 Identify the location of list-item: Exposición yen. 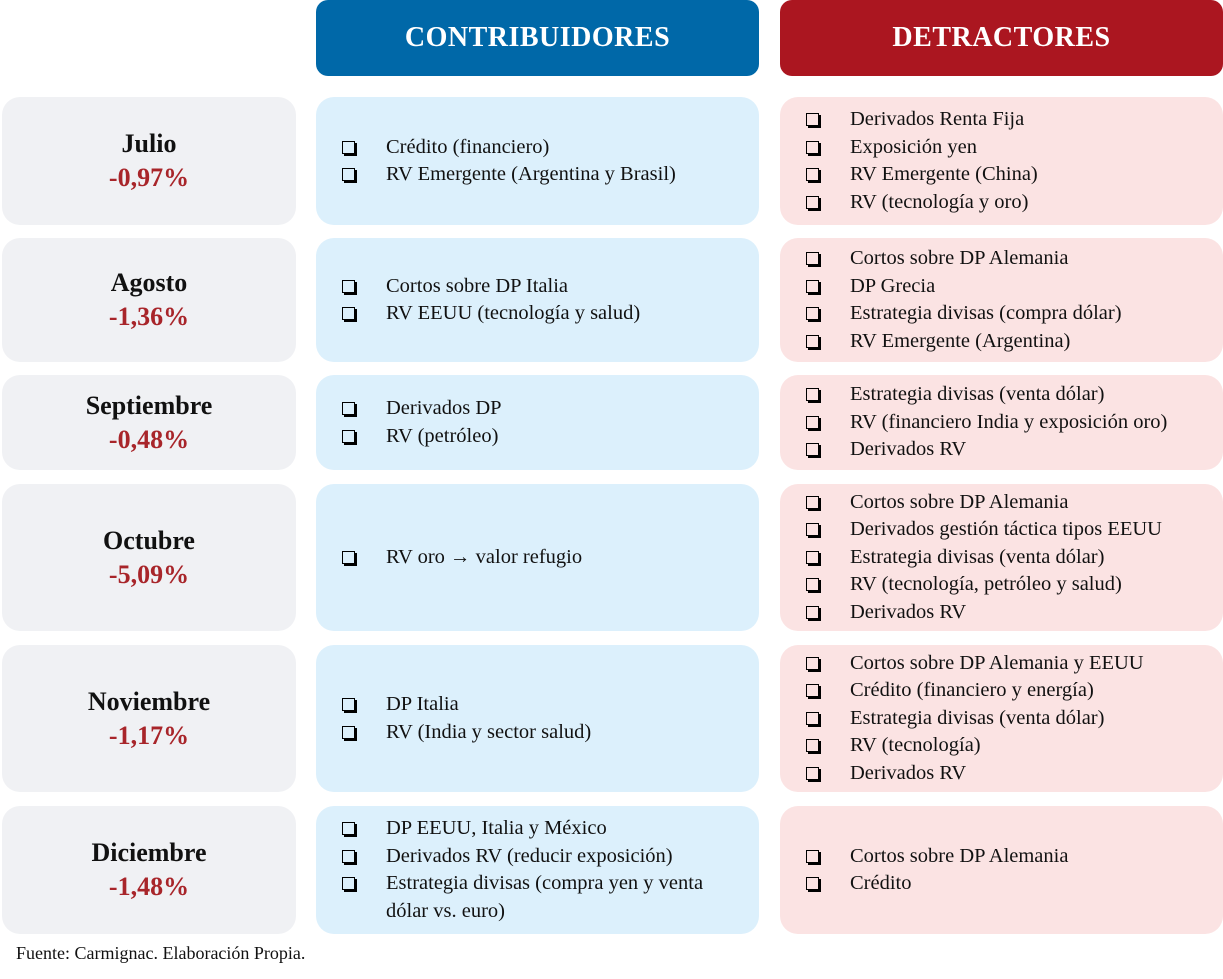
(1013, 148).